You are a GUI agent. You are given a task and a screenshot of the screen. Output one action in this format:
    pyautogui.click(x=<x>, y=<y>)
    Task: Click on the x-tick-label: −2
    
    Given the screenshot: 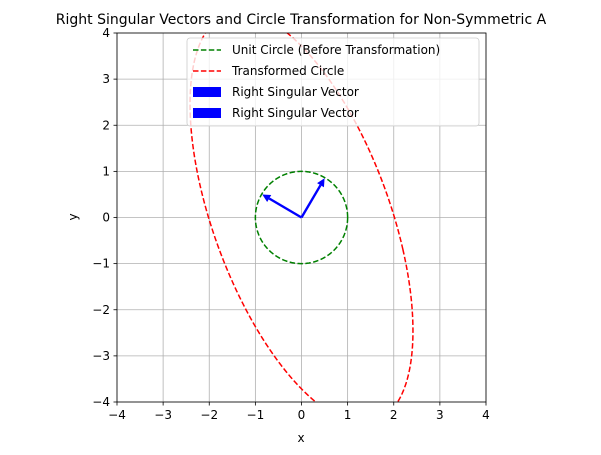 What is the action you would take?
    pyautogui.click(x=209, y=415)
    